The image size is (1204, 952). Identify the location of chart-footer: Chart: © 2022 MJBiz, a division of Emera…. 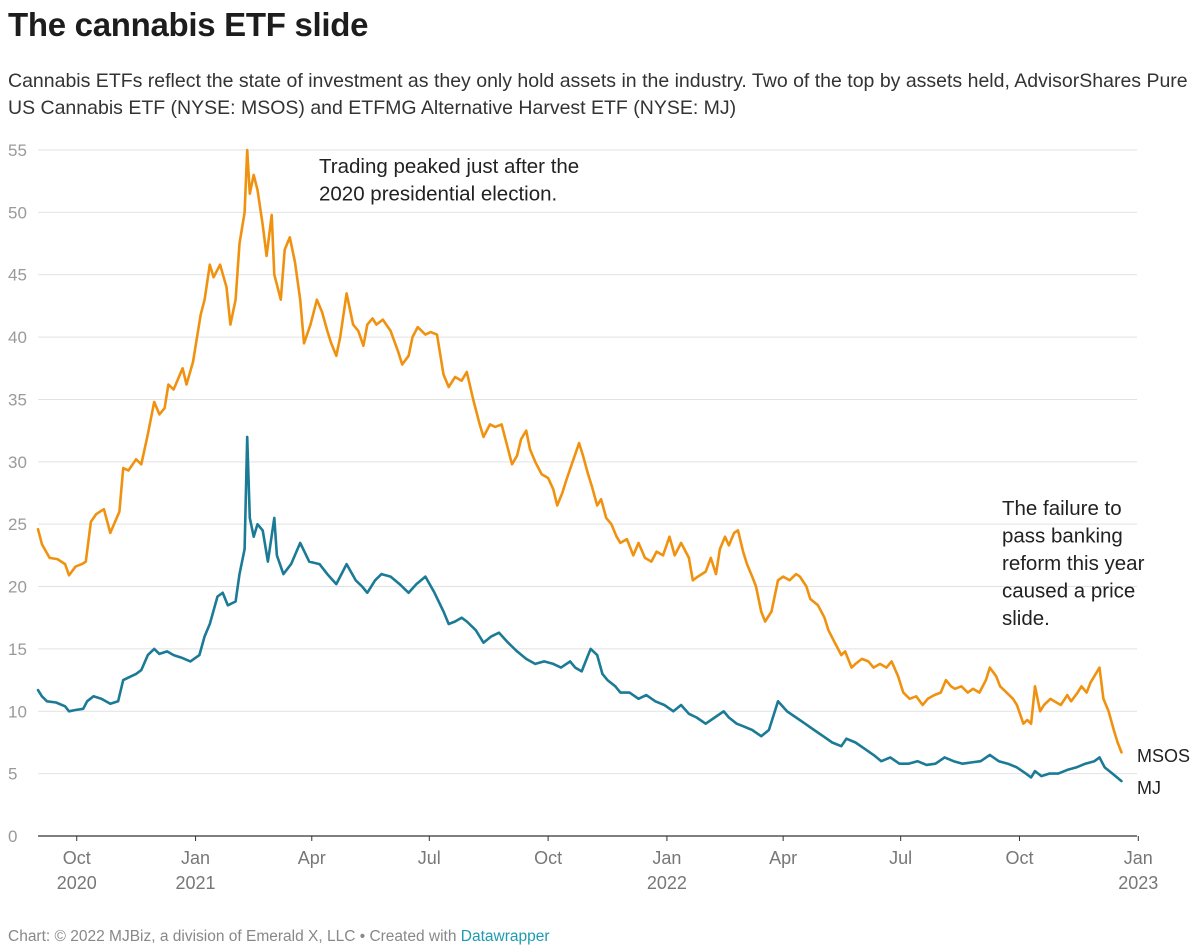
(279, 937).